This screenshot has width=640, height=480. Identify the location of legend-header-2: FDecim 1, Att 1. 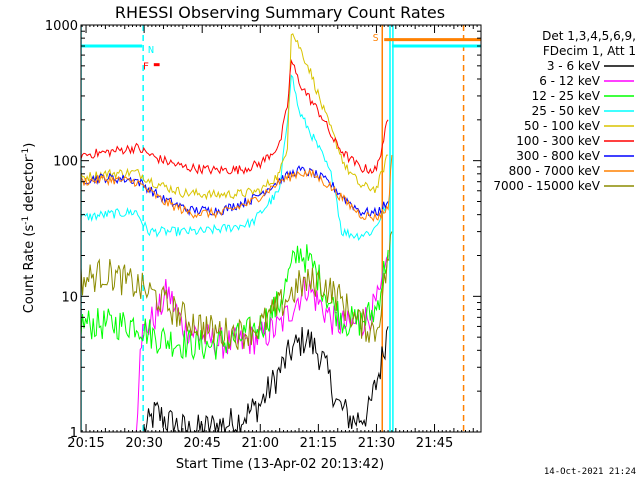
(589, 51).